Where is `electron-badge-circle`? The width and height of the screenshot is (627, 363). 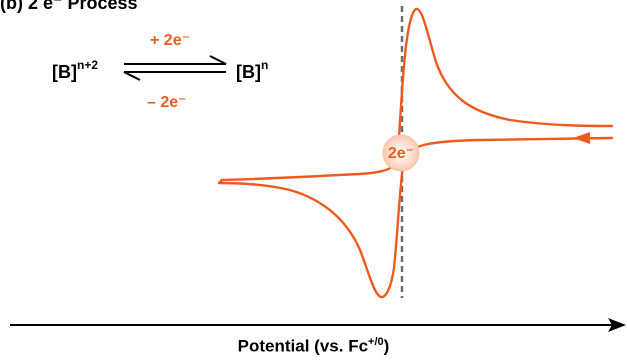
electron-badge-circle is located at coordinates (401, 153).